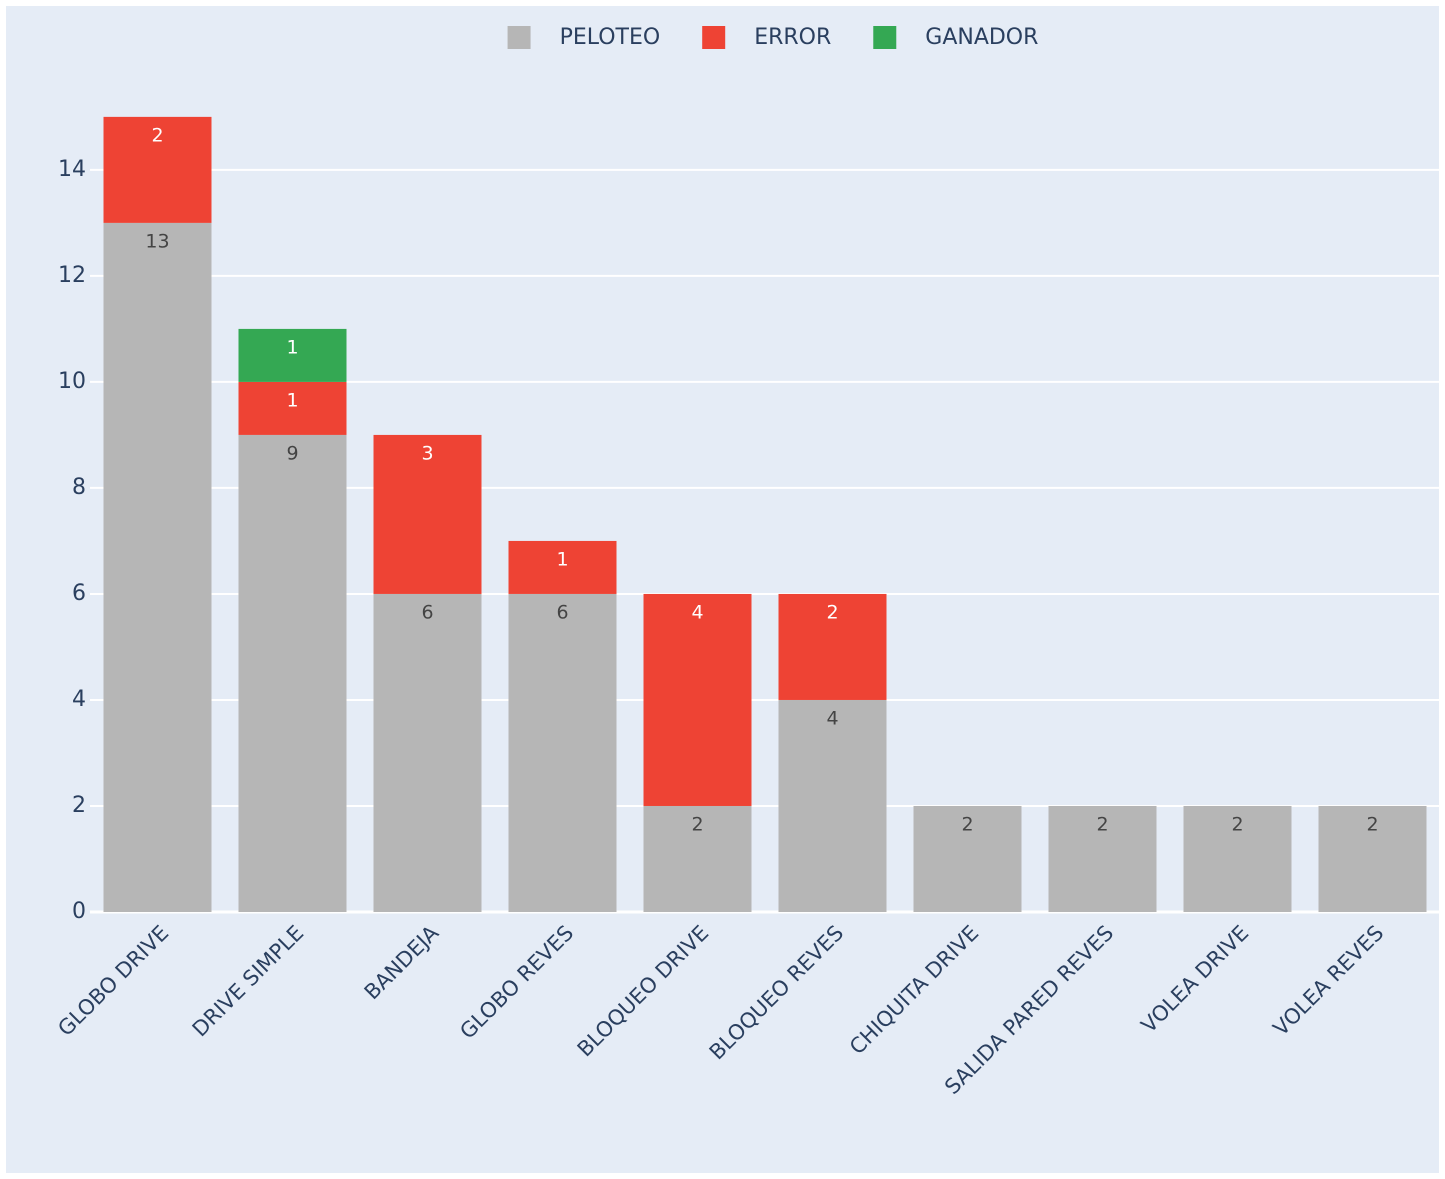  What do you see at coordinates (610, 37) in the screenshot?
I see `legend-label: PELOTEO` at bounding box center [610, 37].